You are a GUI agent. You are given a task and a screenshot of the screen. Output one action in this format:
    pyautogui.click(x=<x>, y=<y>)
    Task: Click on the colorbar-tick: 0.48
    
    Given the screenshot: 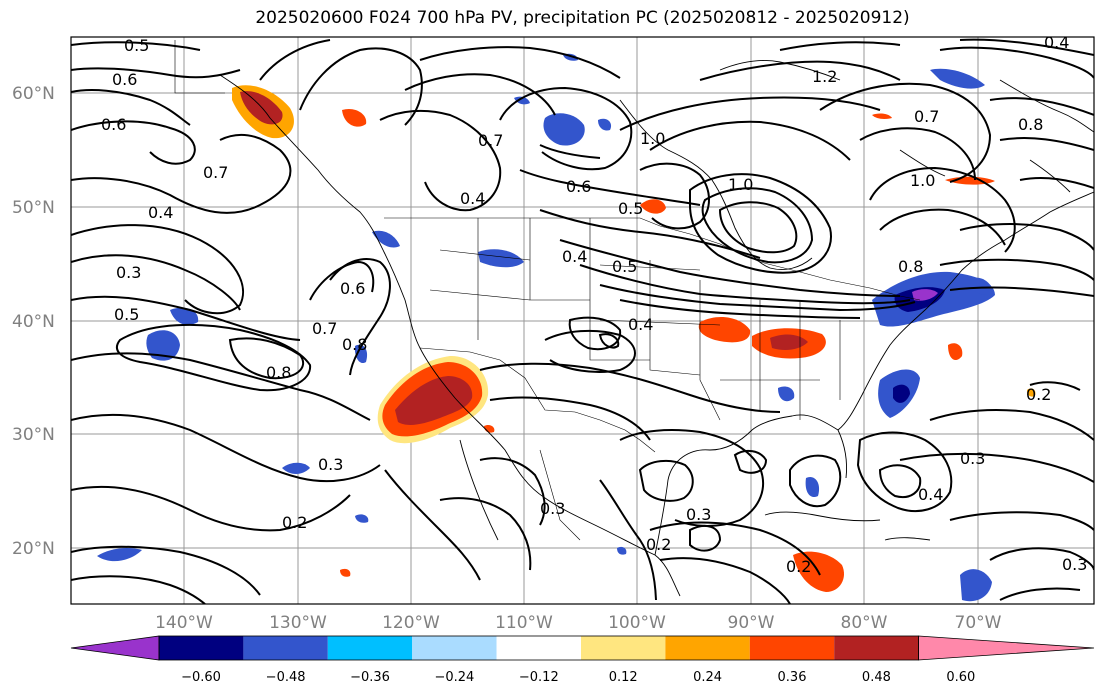 What is the action you would take?
    pyautogui.click(x=876, y=677)
    